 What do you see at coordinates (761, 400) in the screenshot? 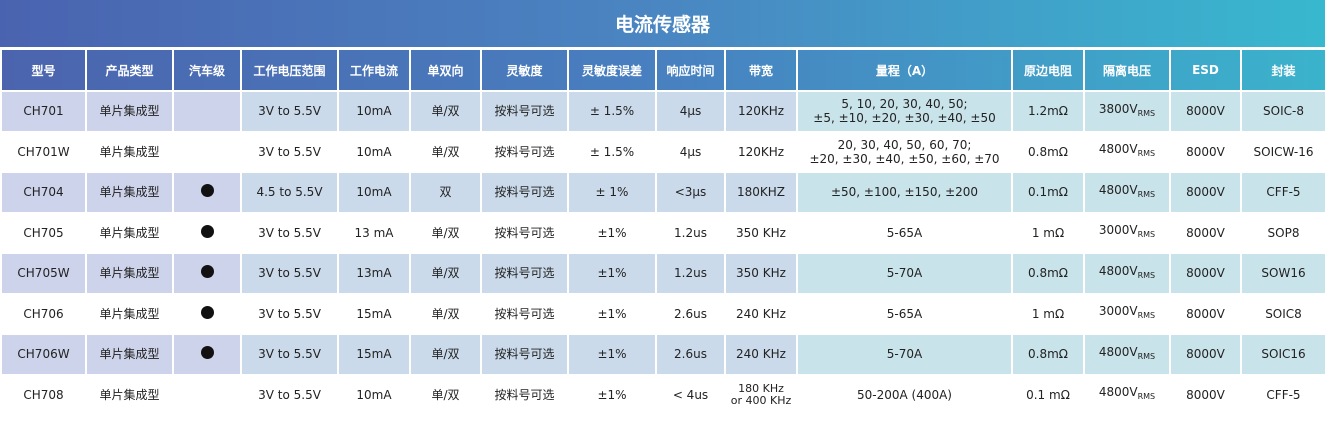
I see `cell-bandwidth-line: or 400 KHz` at bounding box center [761, 400].